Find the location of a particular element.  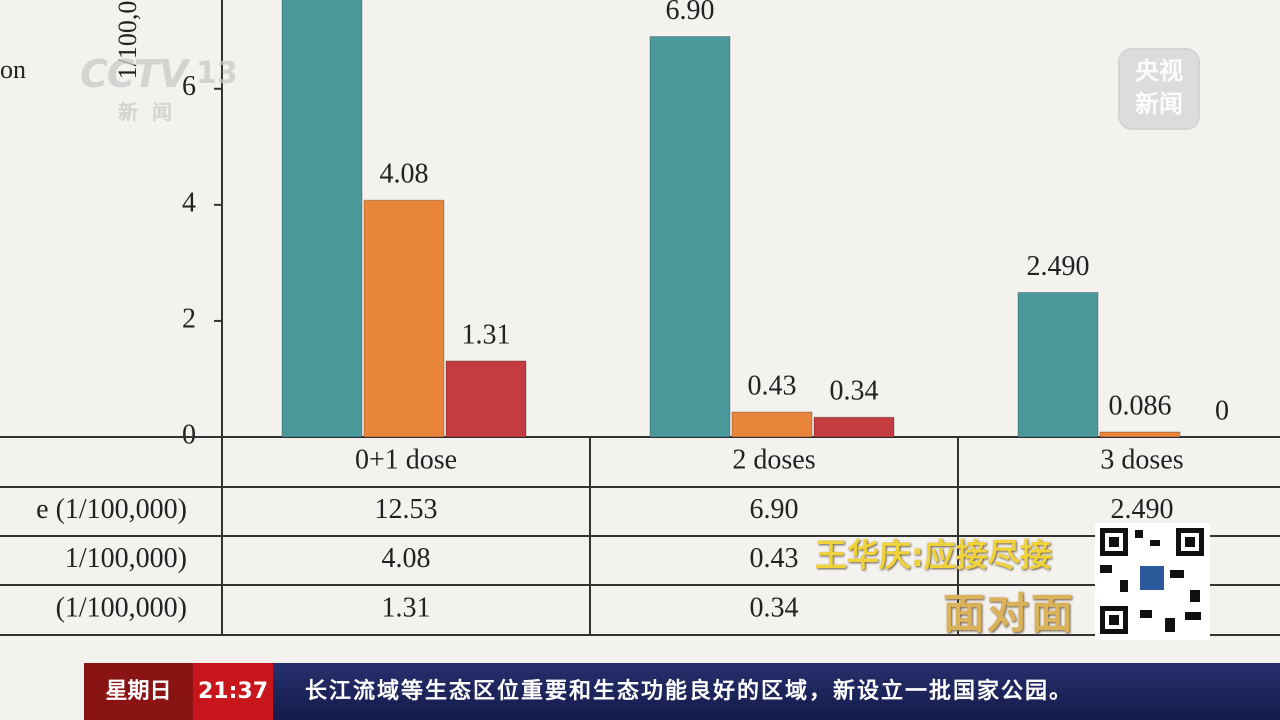

y-tick-label: 0 is located at coordinates (189, 434).